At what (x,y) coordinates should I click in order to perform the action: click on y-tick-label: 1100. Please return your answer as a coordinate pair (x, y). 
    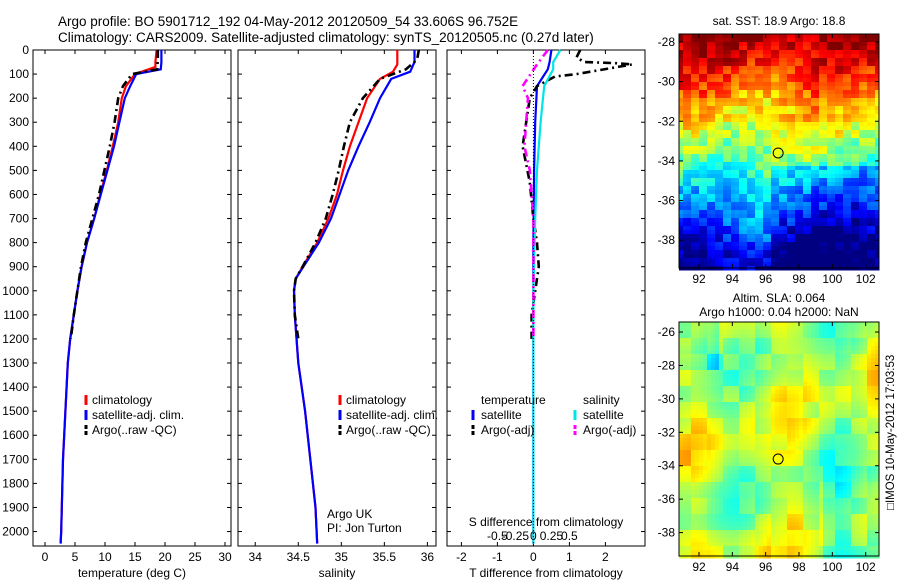
    Looking at the image, I should click on (16, 315).